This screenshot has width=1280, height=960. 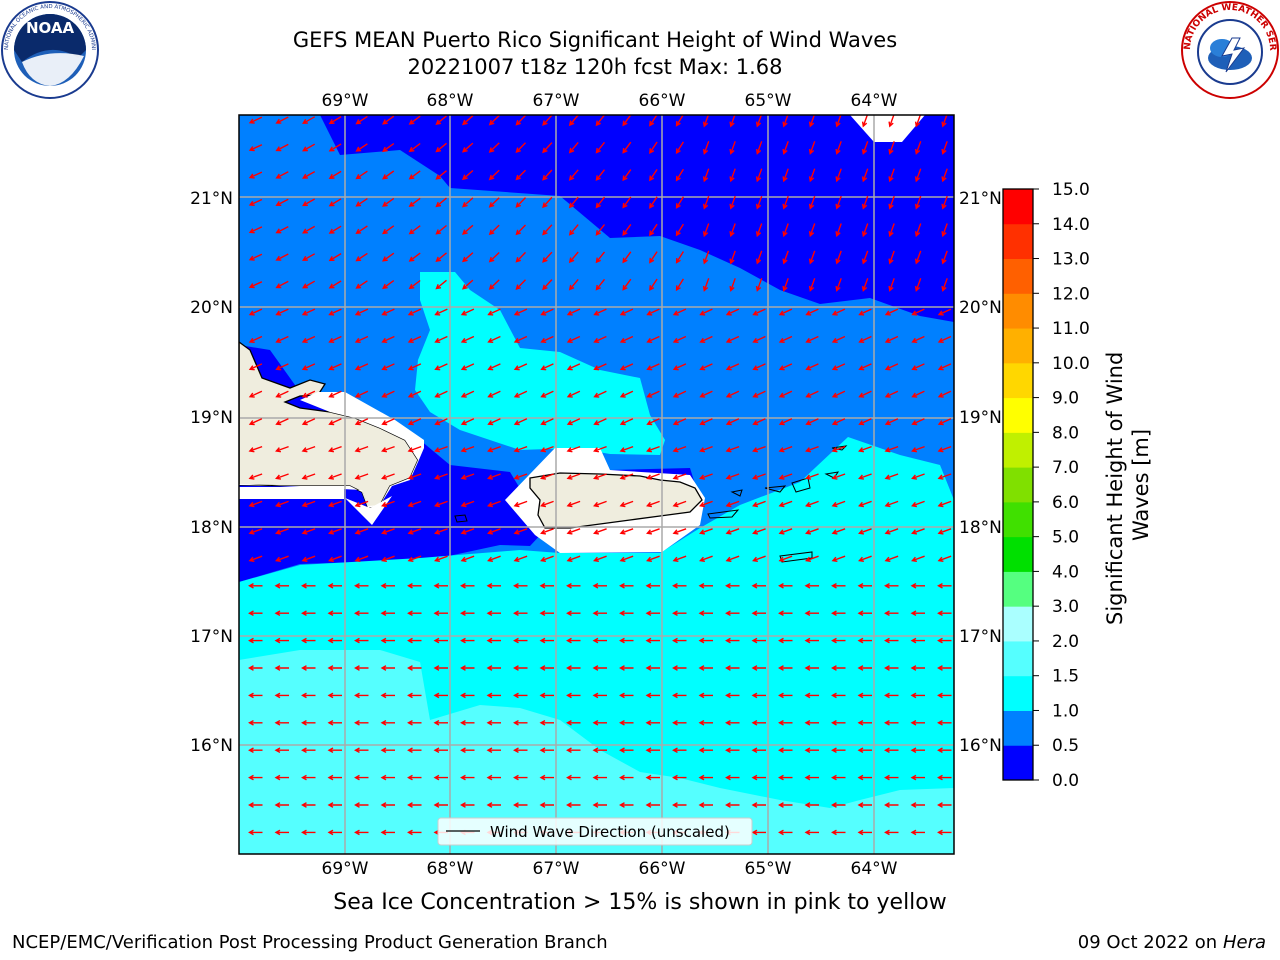 I want to click on lon-labels-bottom: 69°W 68°W 67°W 66°W 65°W 64°W, so click(x=610, y=869).